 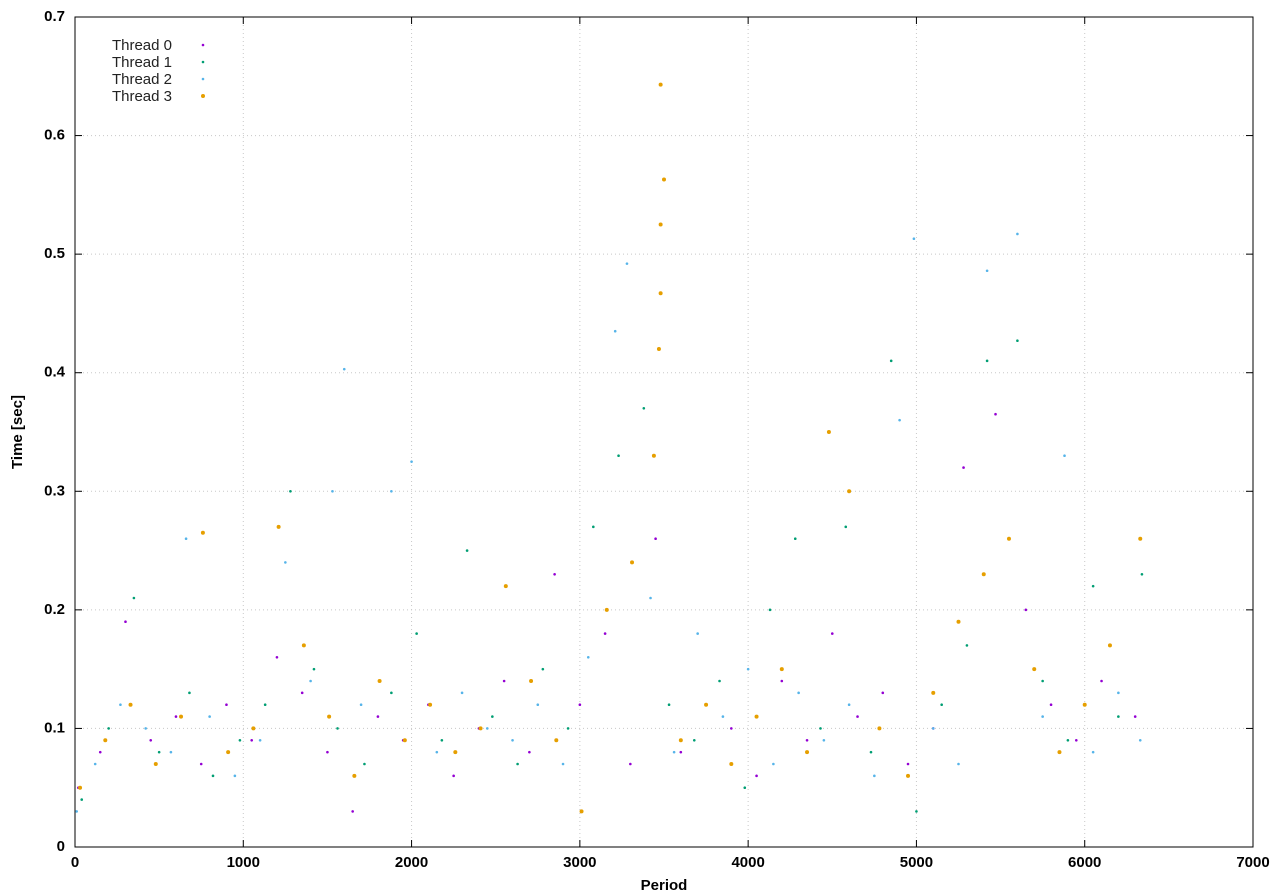 I want to click on y-axis-label: Time [sec], so click(x=17, y=432).